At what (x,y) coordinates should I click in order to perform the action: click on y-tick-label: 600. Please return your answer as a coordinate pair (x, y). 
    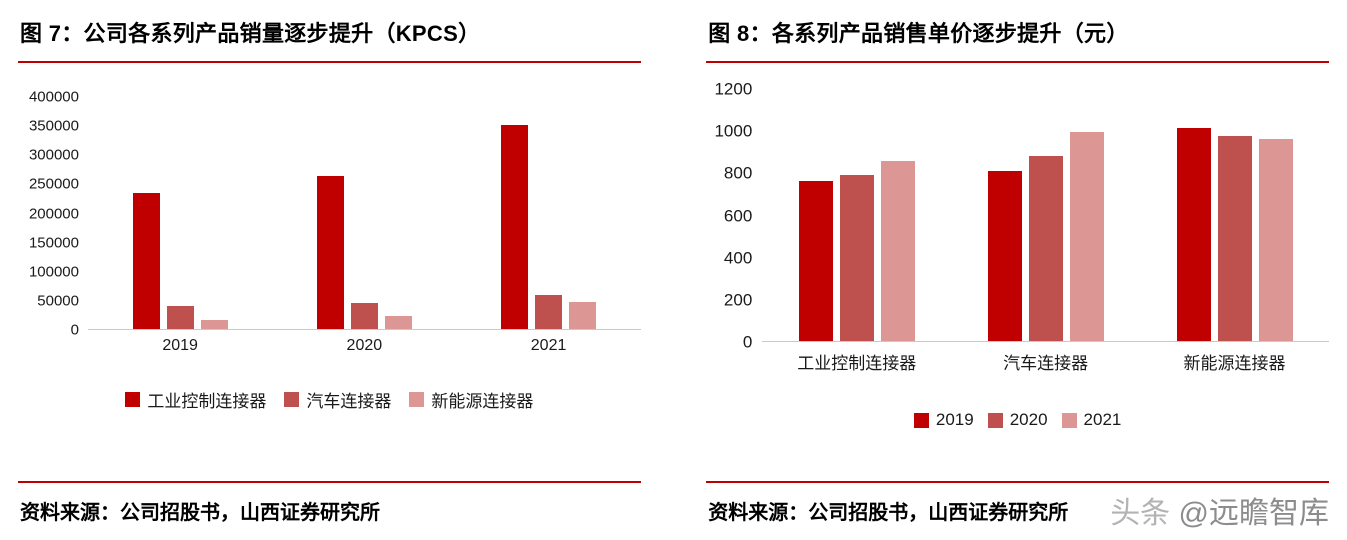
    Looking at the image, I should click on (738, 215).